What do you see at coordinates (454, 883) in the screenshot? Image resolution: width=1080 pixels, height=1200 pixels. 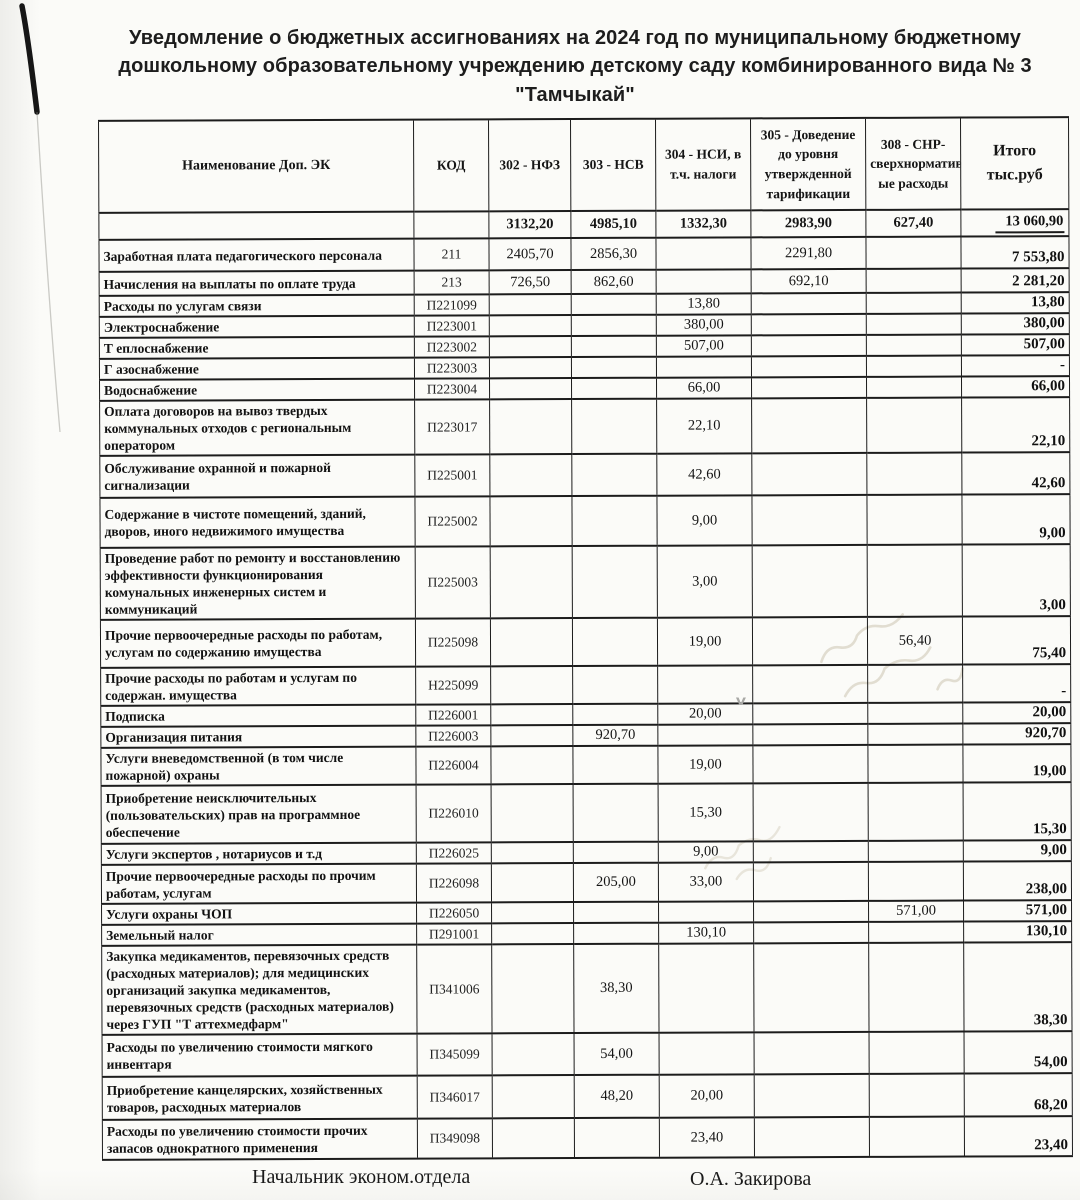 I see `cell-code: П226098` at bounding box center [454, 883].